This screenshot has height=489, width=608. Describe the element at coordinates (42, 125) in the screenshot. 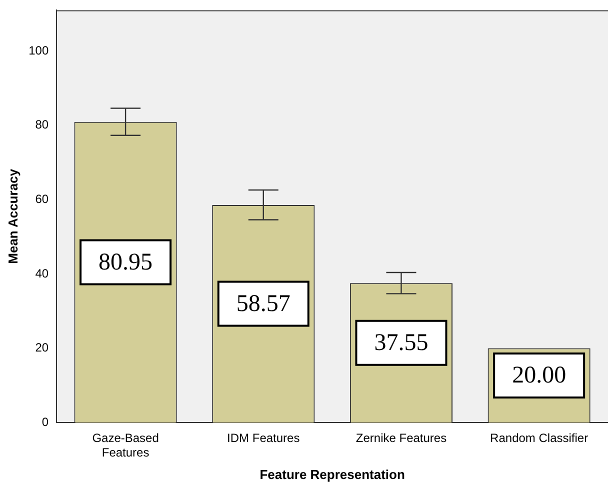

I see `y-tick-label: 80` at that location.